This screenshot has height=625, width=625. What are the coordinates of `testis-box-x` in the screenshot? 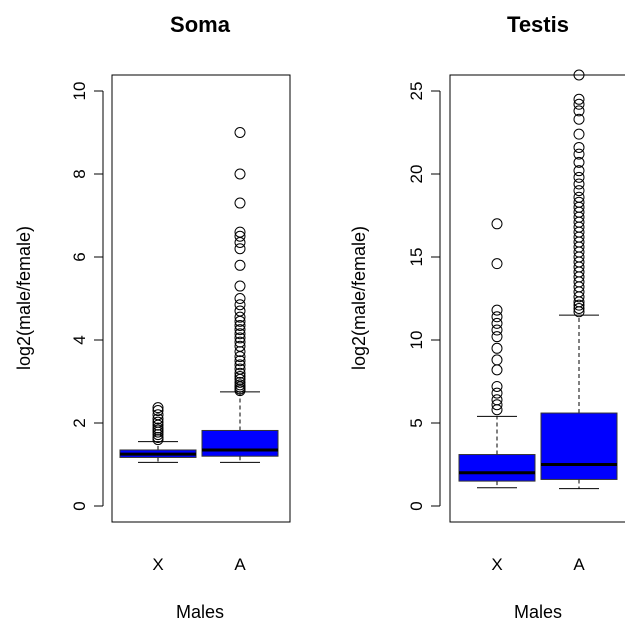 It's located at (497, 353).